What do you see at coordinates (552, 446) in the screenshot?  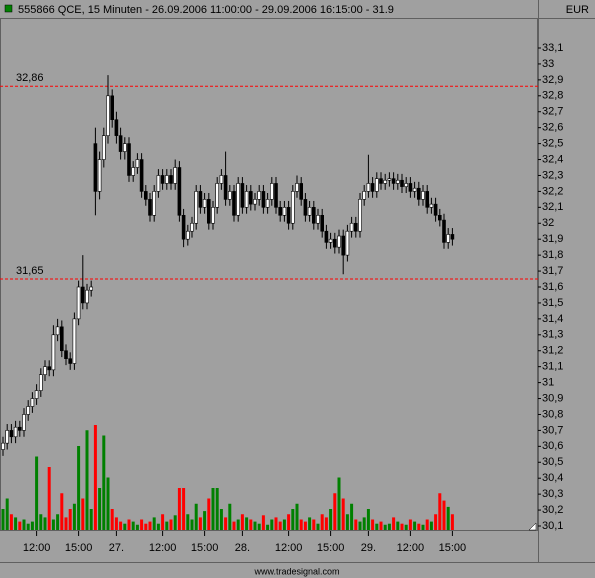 I see `y-tick-label: 30,6` at bounding box center [552, 446].